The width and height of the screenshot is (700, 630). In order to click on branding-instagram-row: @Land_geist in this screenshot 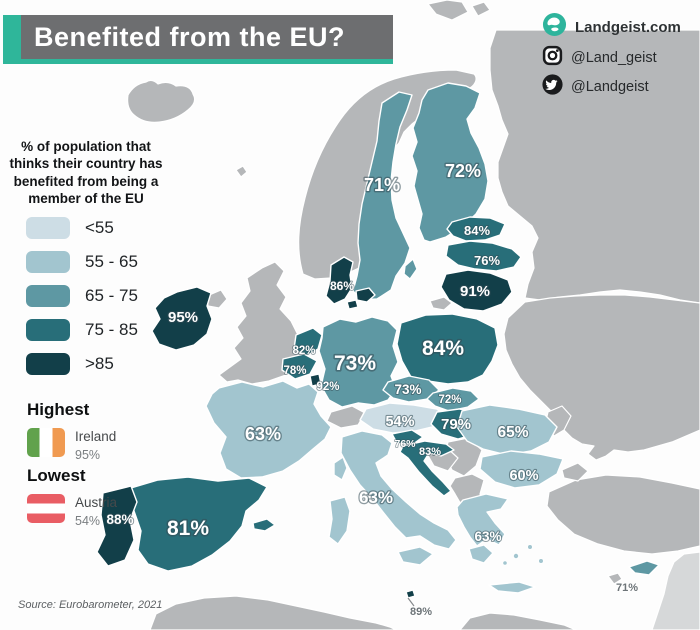, I will do `click(611, 58)`.